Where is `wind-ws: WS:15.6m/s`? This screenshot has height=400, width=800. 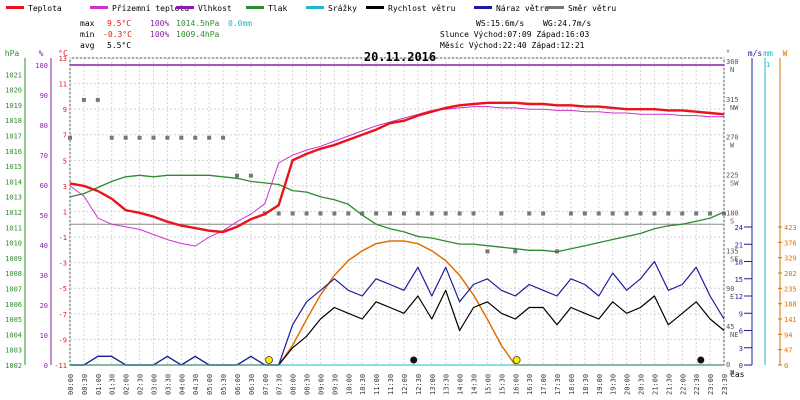
wind-ws: WS:15.6m/s is located at coordinates (500, 23).